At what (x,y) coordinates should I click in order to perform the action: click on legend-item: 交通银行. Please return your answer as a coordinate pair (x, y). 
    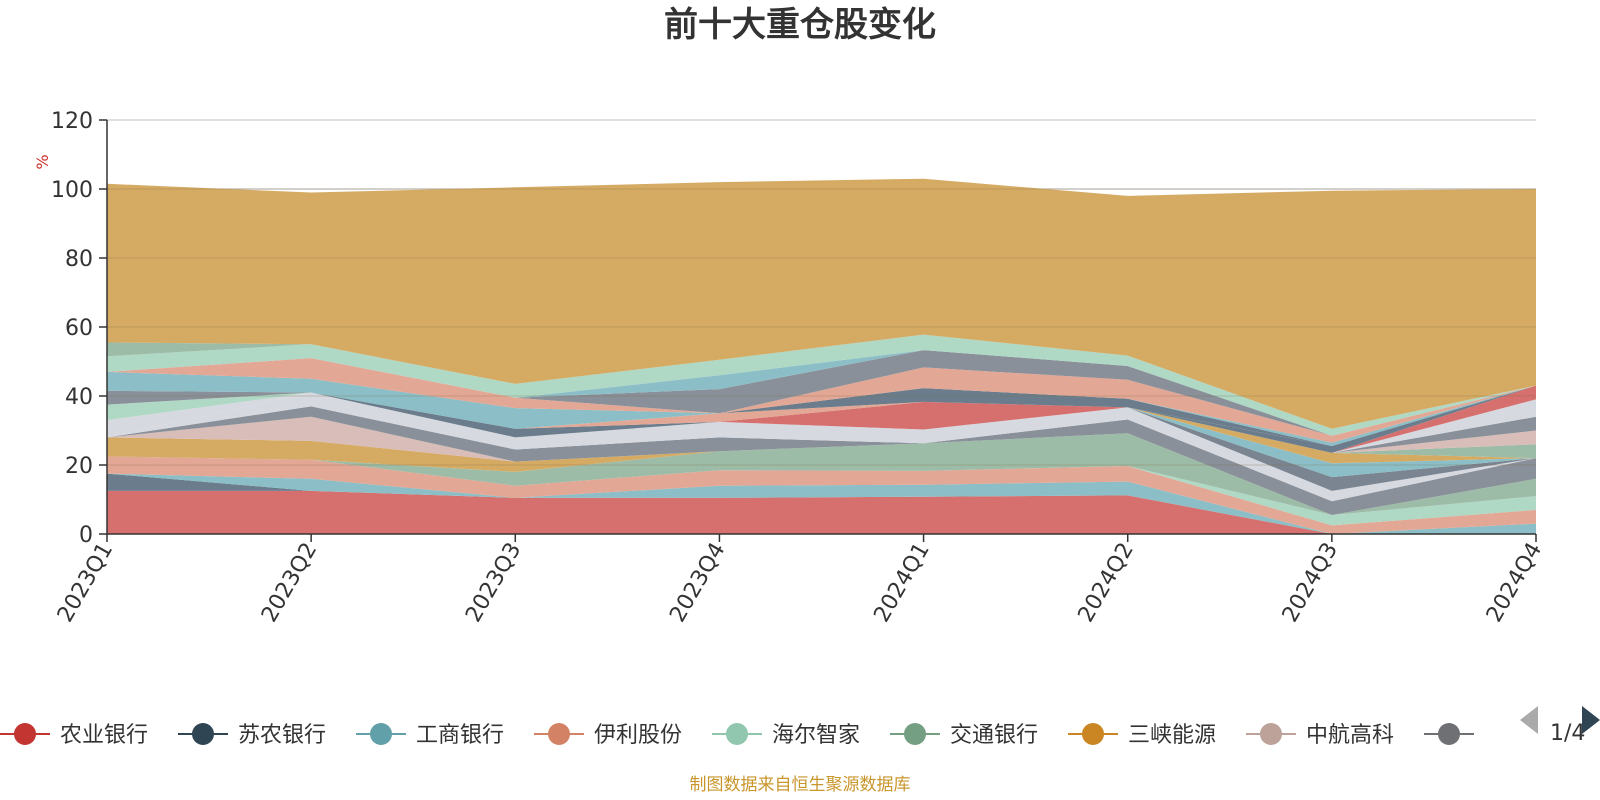
    Looking at the image, I should click on (964, 735).